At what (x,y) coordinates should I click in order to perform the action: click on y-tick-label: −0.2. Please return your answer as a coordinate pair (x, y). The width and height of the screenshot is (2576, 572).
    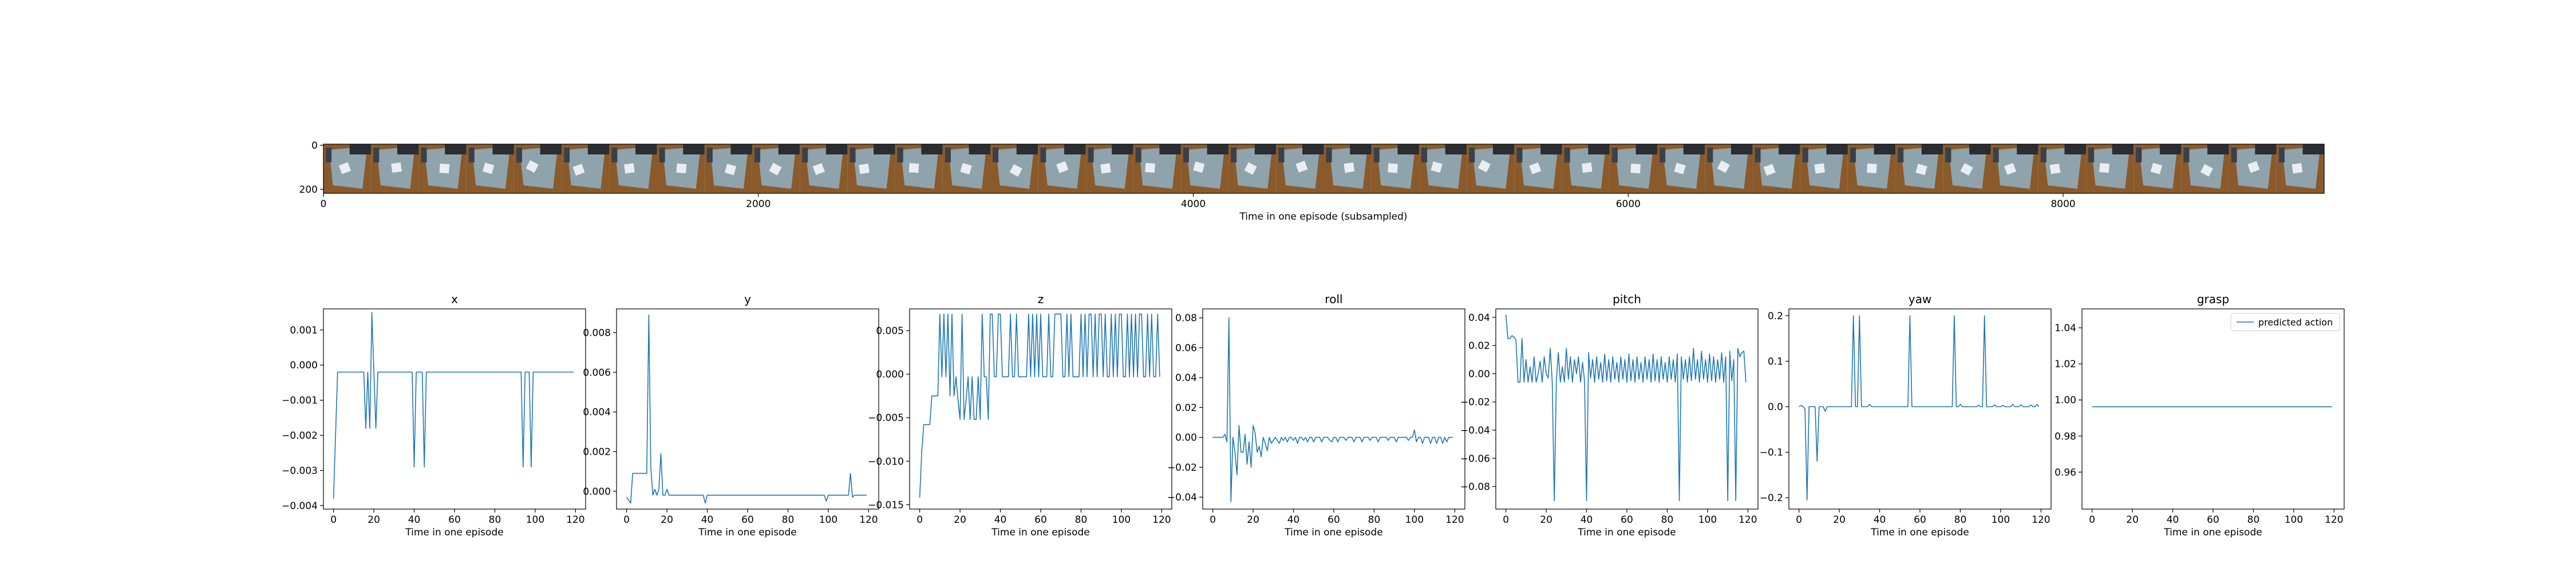
    Looking at the image, I should click on (1771, 498).